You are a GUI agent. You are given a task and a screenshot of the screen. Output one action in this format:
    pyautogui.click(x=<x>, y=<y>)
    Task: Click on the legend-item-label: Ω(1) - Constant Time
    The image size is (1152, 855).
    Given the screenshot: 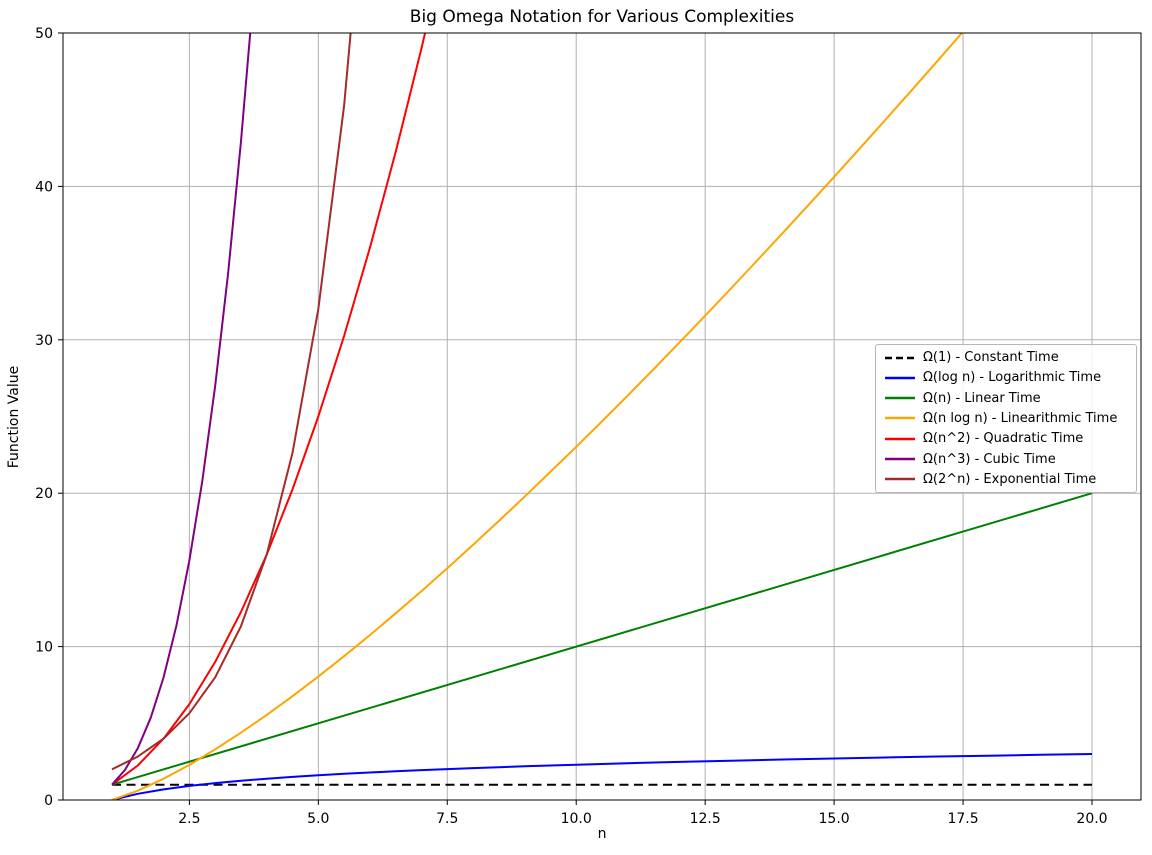 What is the action you would take?
    pyautogui.click(x=991, y=357)
    